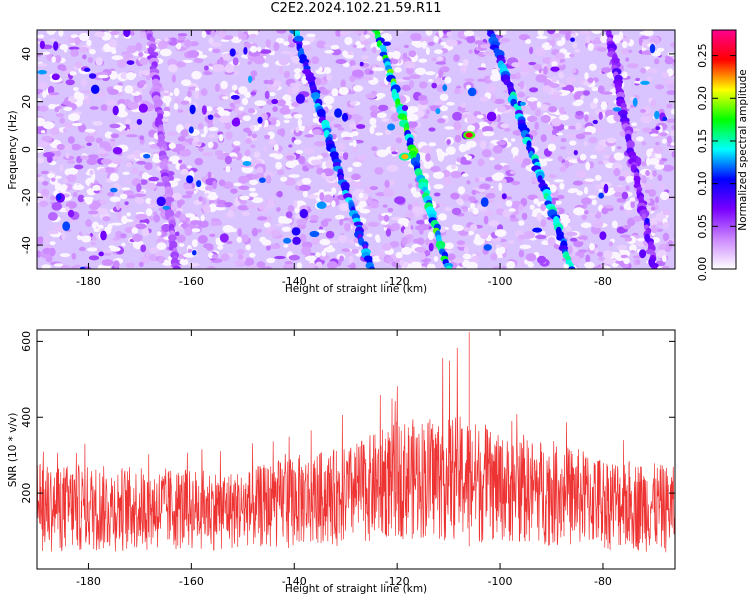 The image size is (750, 600). Describe the element at coordinates (88, 581) in the screenshot. I see `snr-x-tick-label: -180` at that location.